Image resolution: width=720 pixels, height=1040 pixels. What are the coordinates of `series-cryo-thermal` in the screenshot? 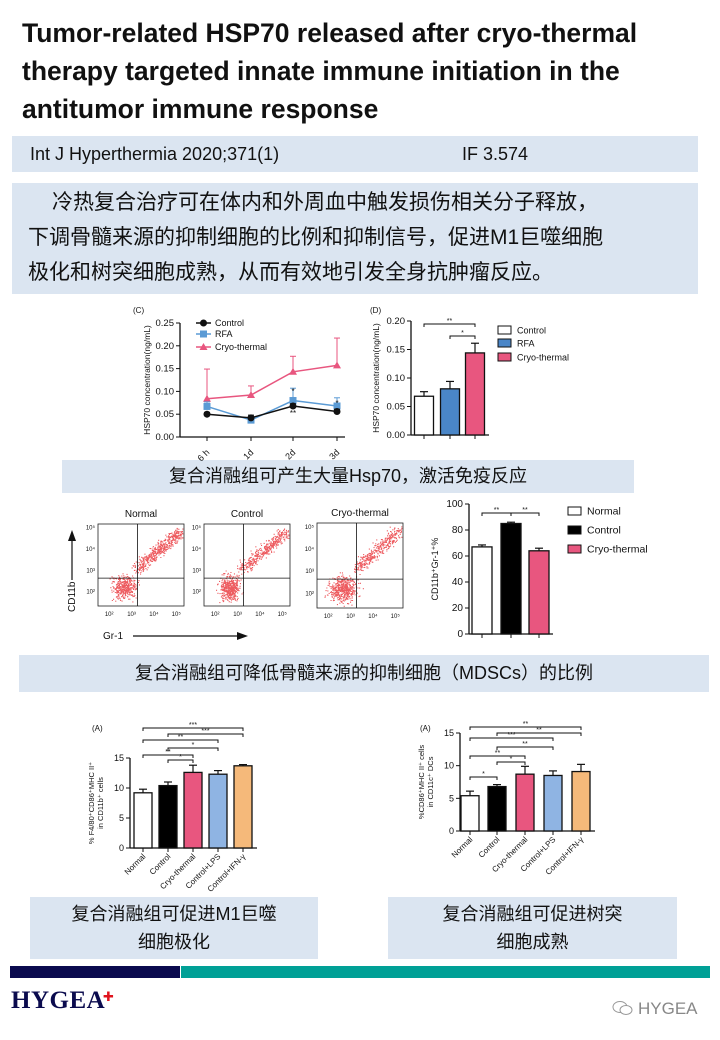 It's located at (272, 369).